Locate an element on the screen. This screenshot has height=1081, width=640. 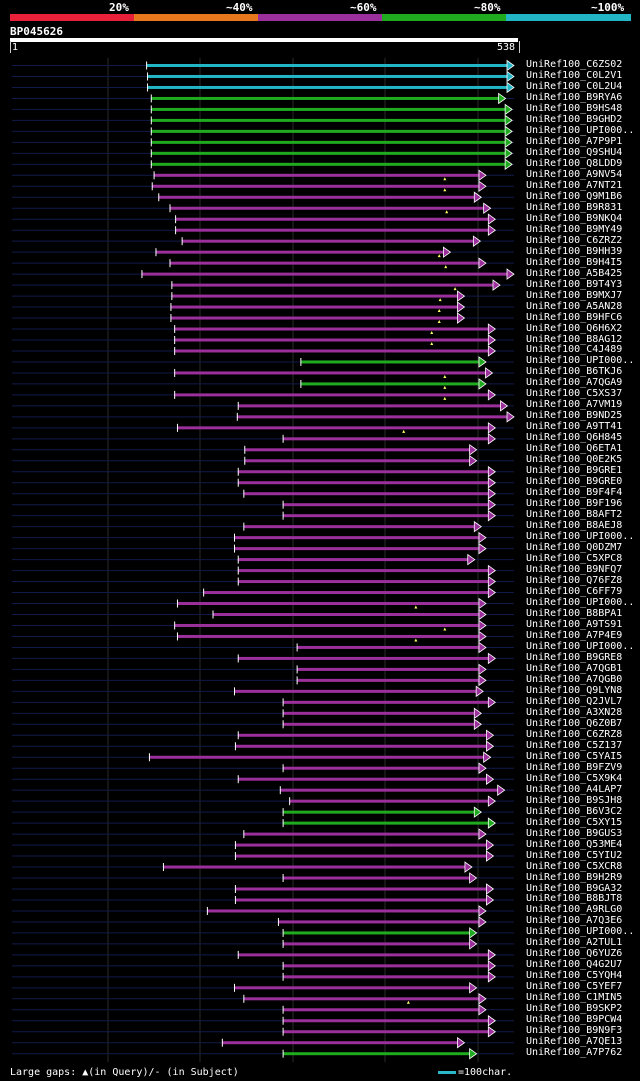
query-id: BP045626 is located at coordinates (36, 31).